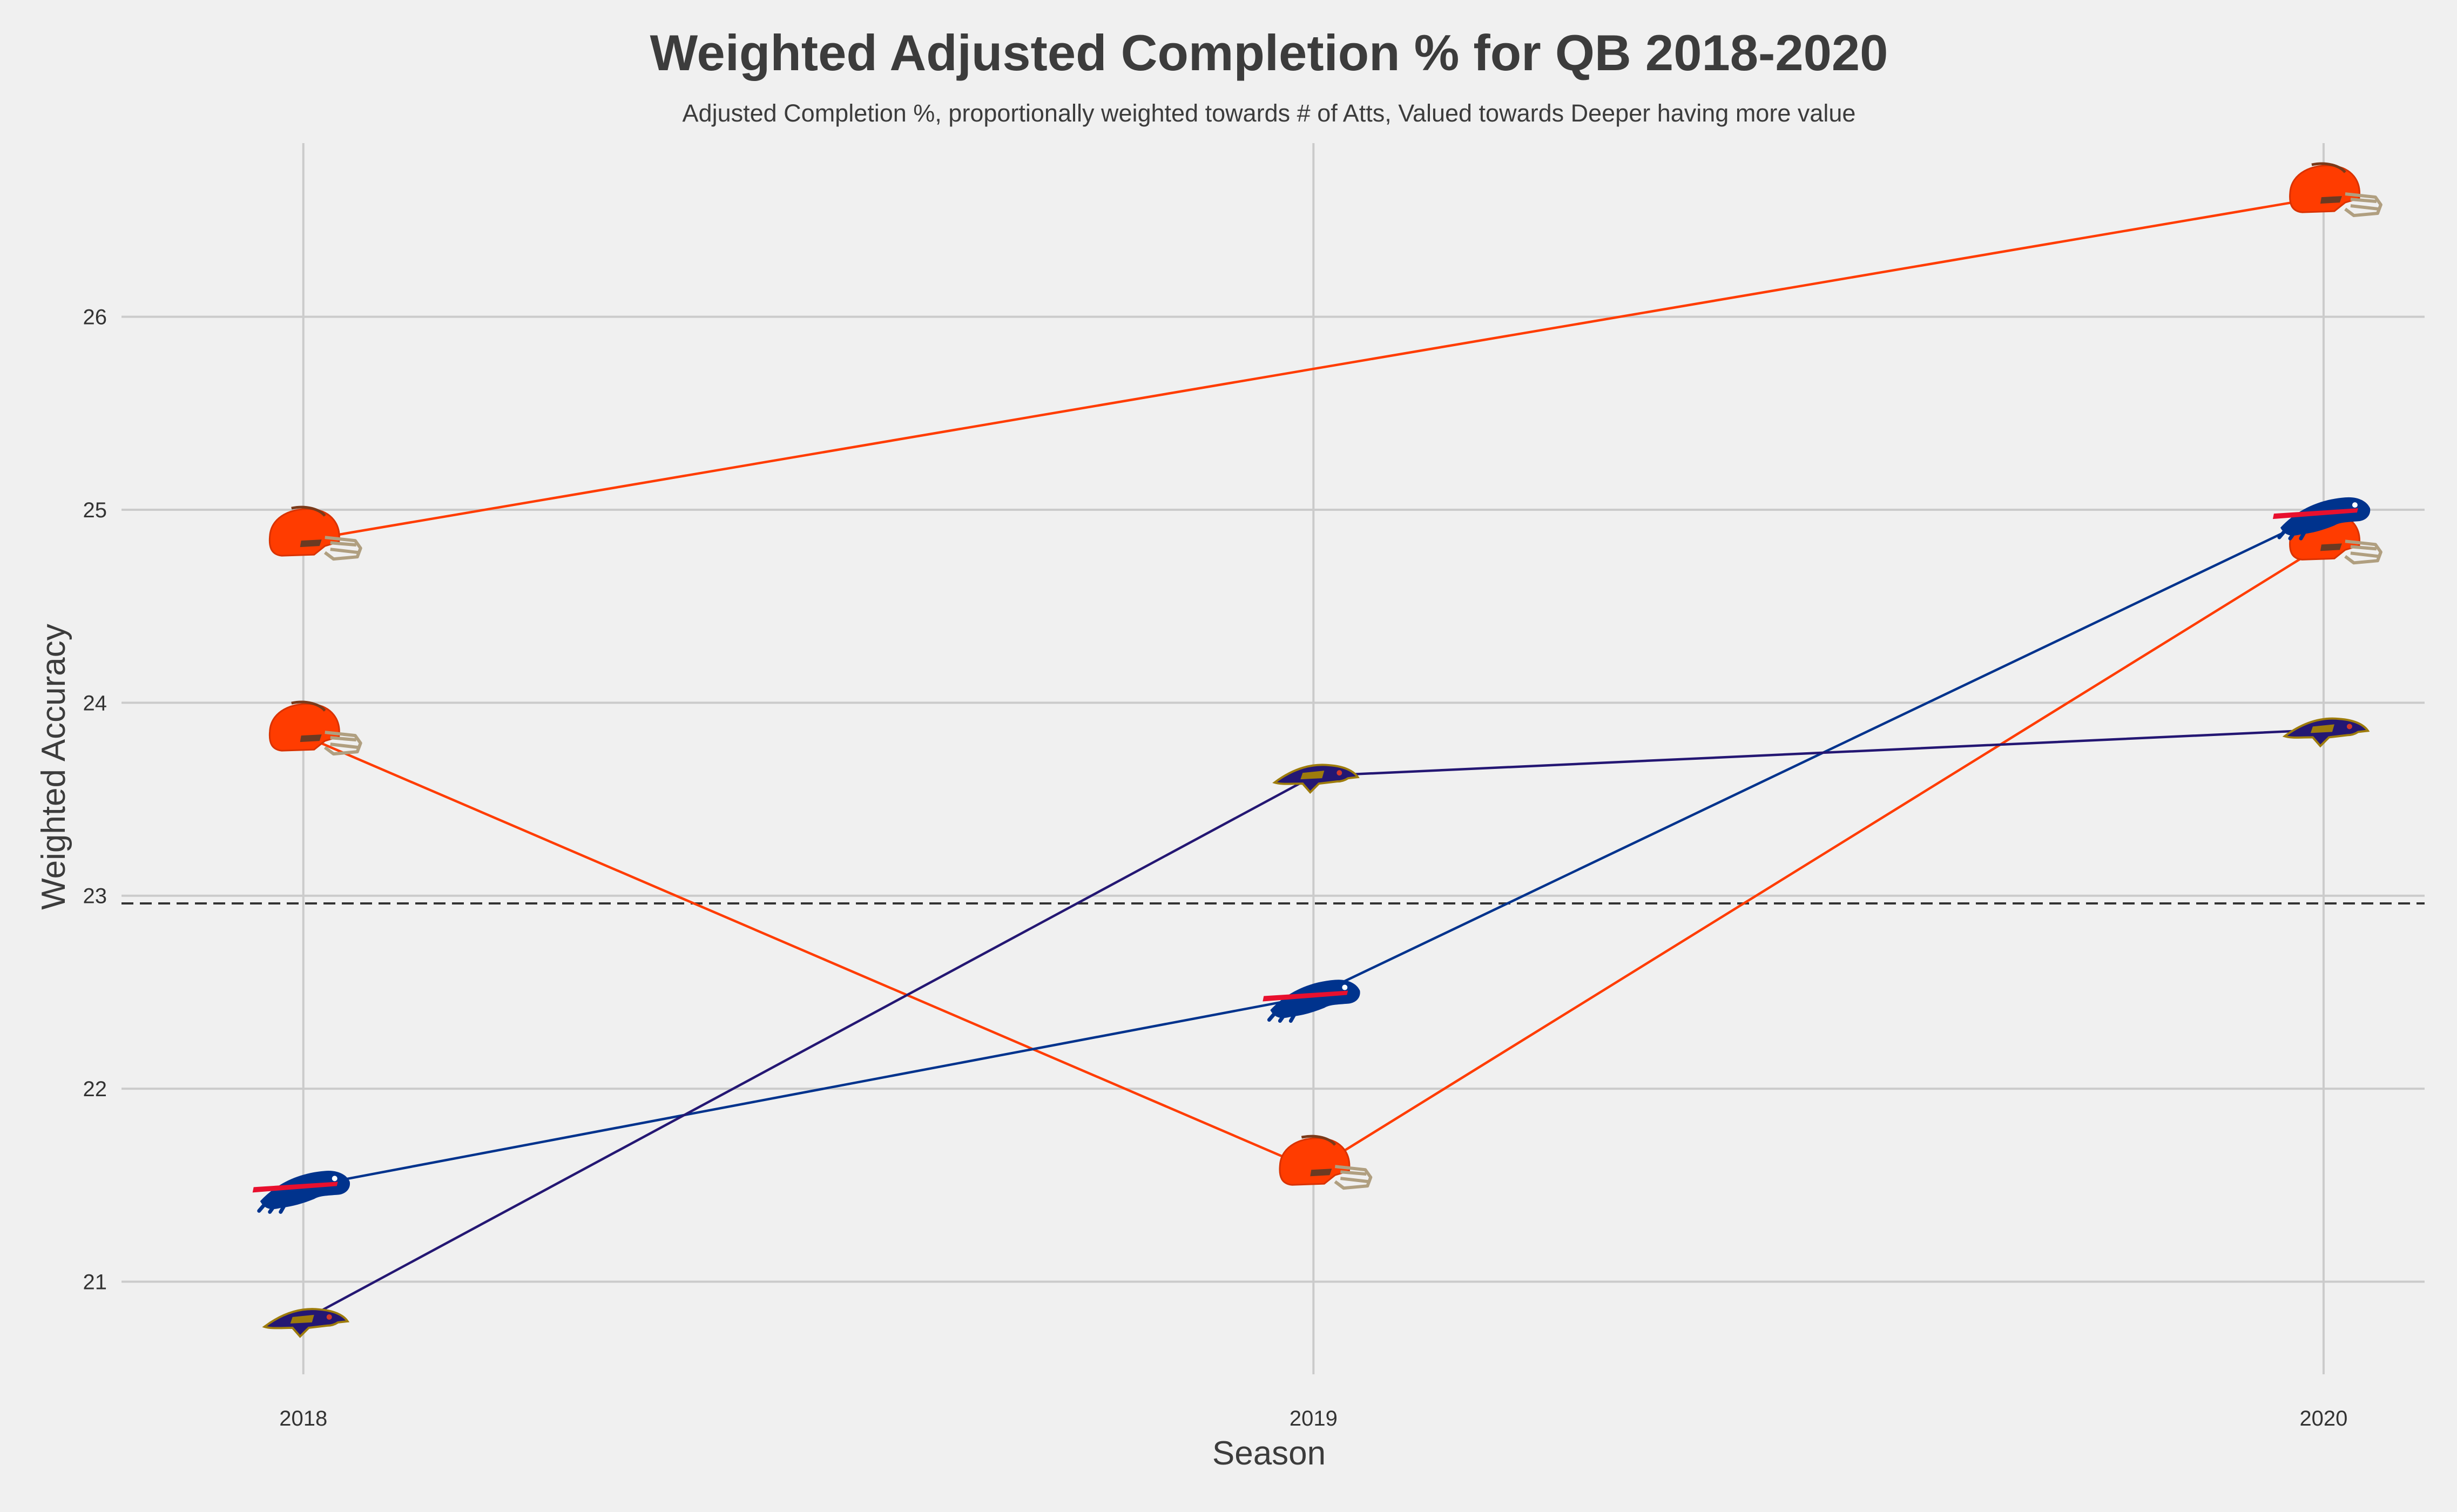 The image size is (2457, 1512). Describe the element at coordinates (1314, 1418) in the screenshot. I see `x-tick-label: 2019` at that location.